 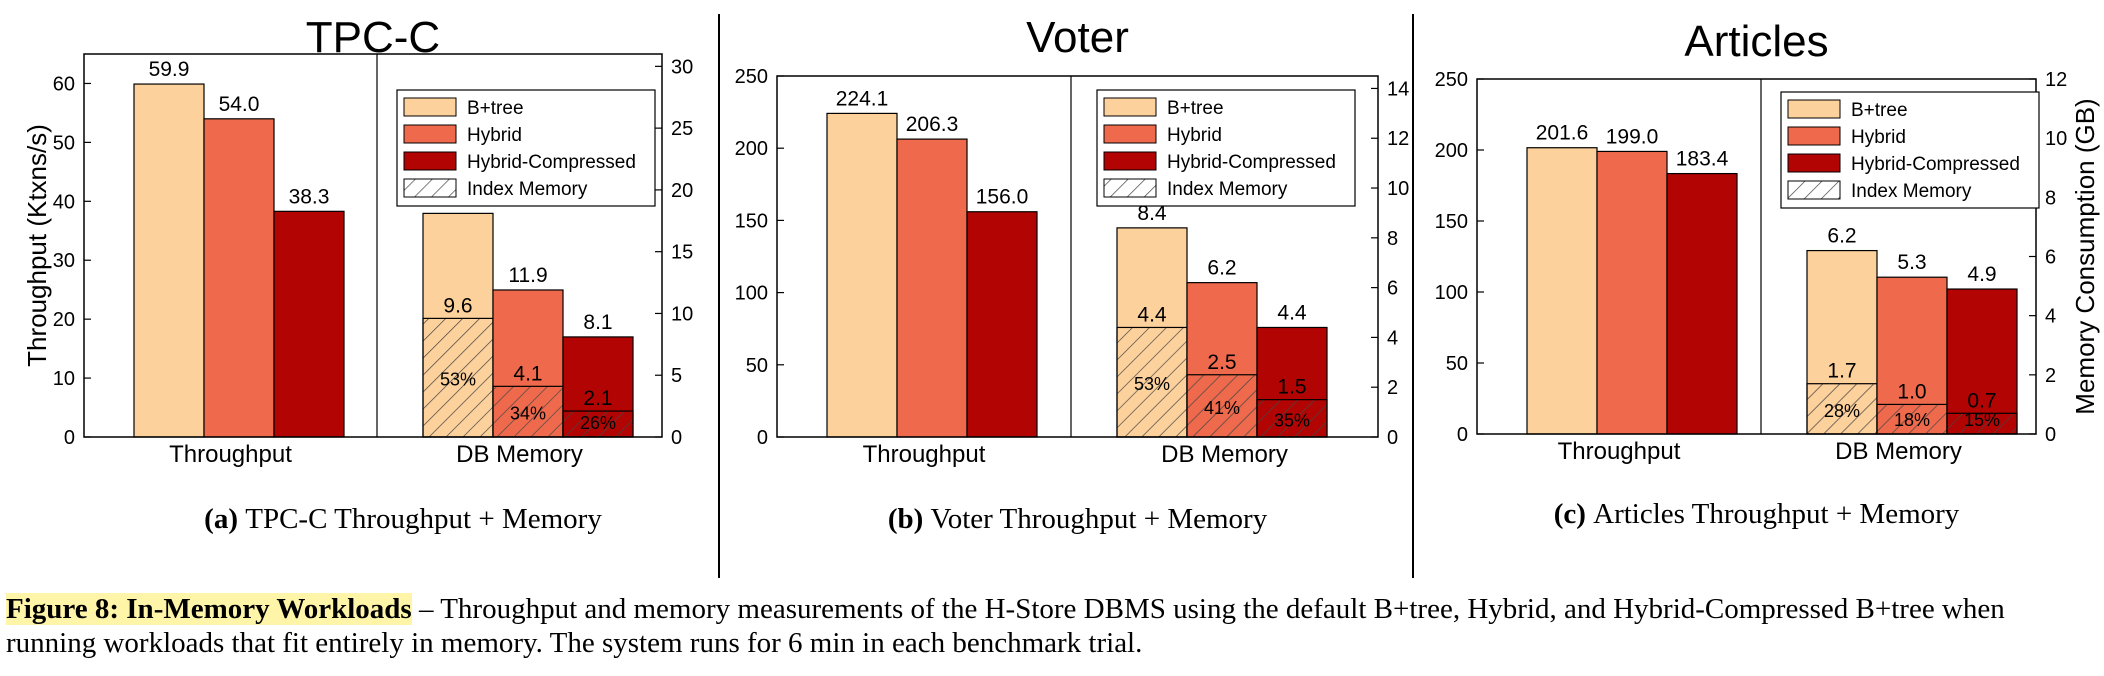 What do you see at coordinates (682, 67) in the screenshot?
I see `right-tick-label: 30` at bounding box center [682, 67].